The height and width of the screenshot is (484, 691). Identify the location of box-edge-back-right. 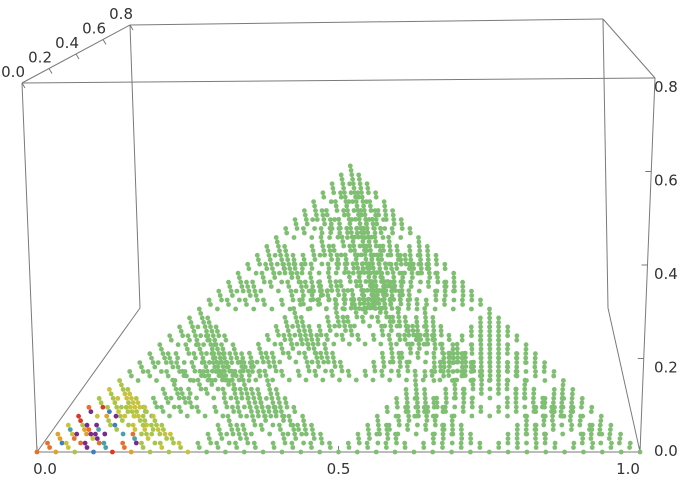
(605, 163).